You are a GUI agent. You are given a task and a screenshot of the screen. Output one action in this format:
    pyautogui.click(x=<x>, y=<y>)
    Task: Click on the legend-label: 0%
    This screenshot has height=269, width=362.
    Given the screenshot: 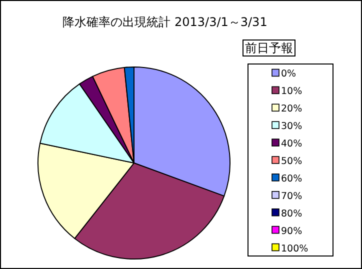 What is the action you would take?
    pyautogui.click(x=288, y=74)
    